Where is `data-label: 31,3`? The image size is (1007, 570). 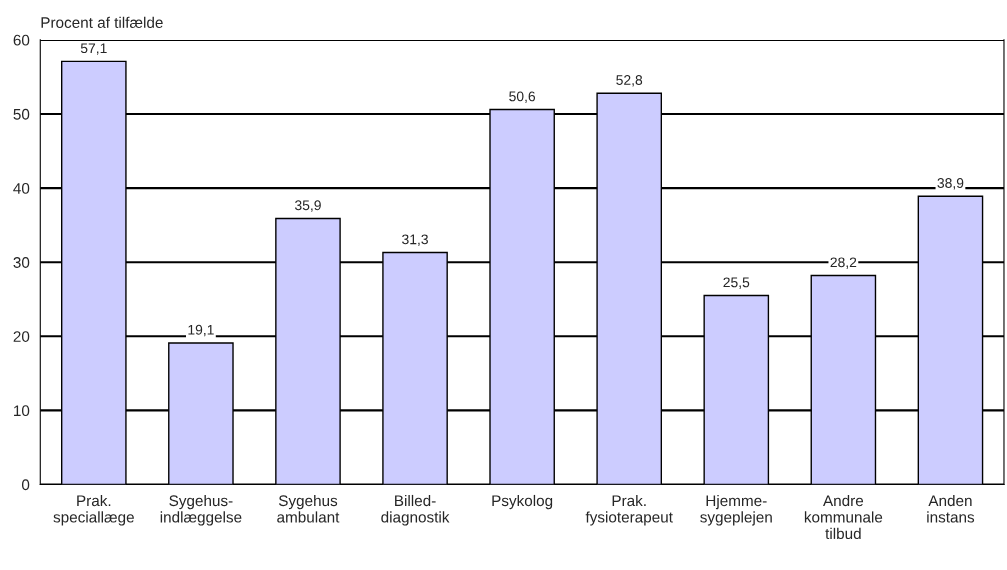 data-label: 31,3 is located at coordinates (415, 240).